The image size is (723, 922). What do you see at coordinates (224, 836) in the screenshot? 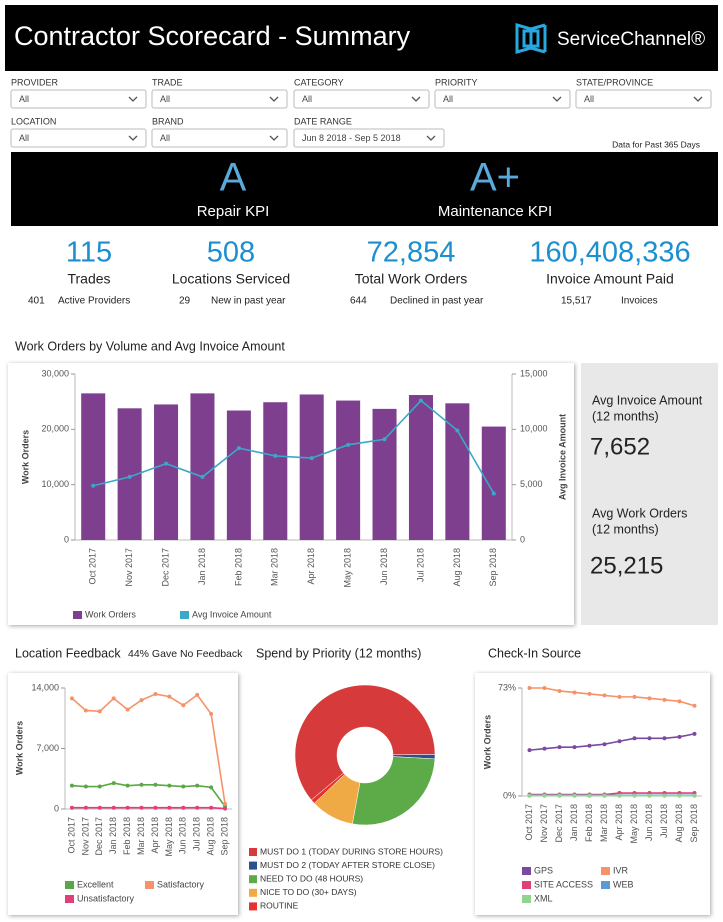
I see `x-tick-label: Sep 2018` at bounding box center [224, 836].